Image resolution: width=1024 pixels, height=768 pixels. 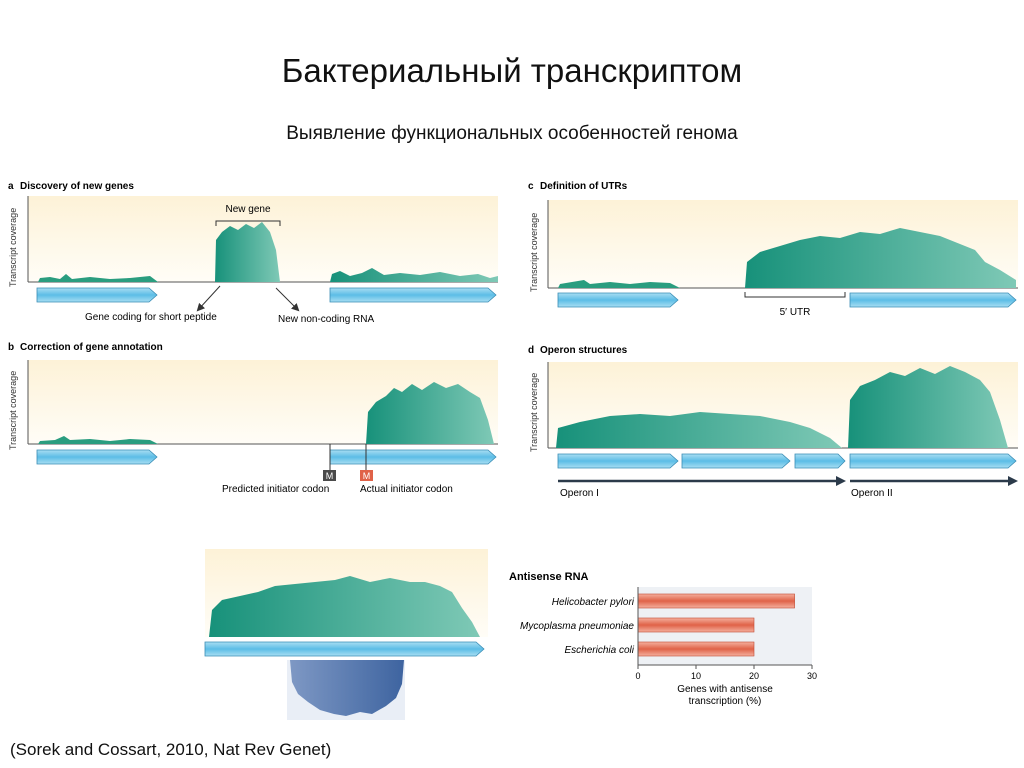 I want to click on citation: (Sorek and Cossart, 2010, Nat Rev Genet), so click(x=171, y=749).